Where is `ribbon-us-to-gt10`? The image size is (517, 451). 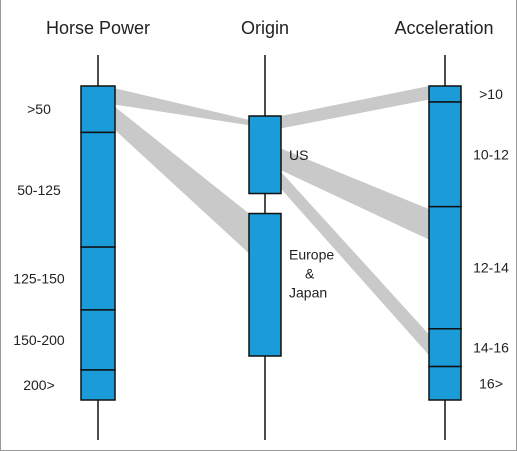 ribbon-us-to-gt10 is located at coordinates (355, 107).